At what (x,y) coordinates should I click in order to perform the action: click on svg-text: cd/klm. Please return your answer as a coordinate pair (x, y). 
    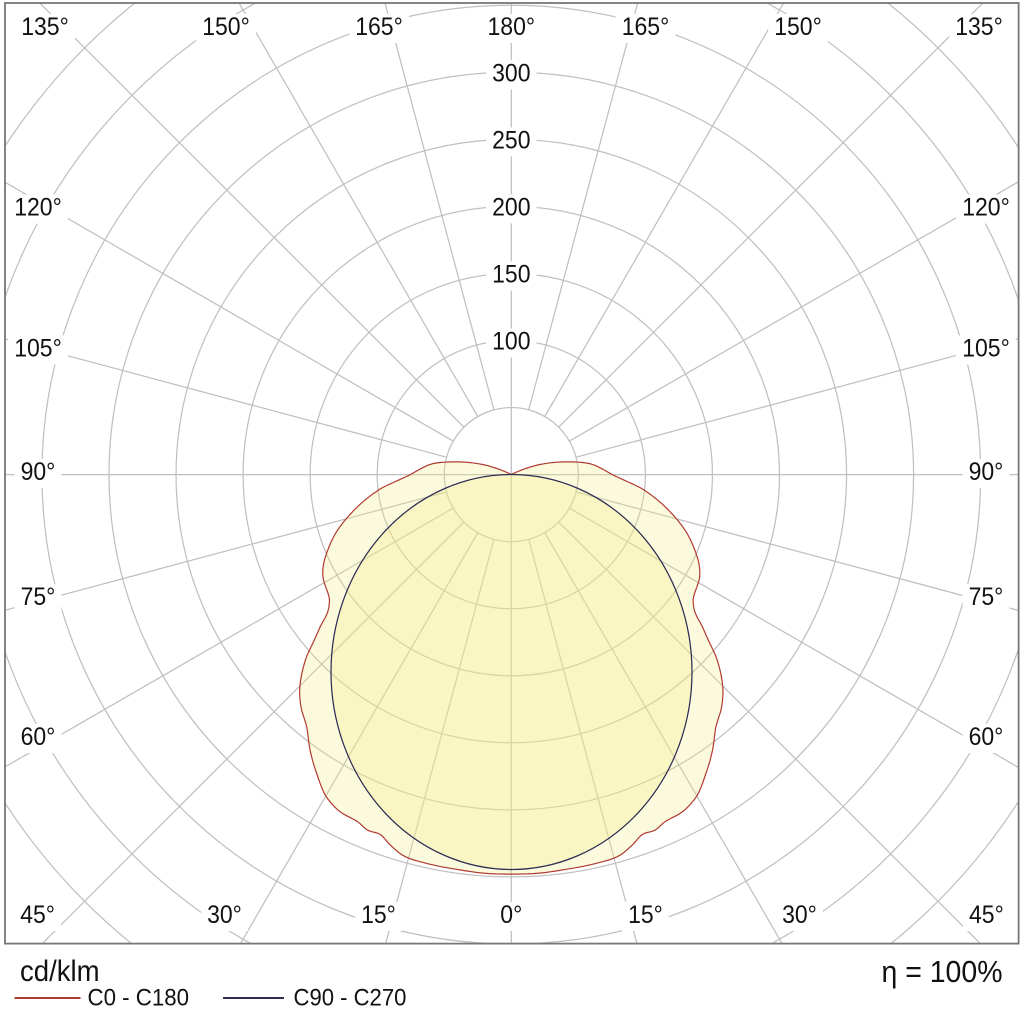
    Looking at the image, I should click on (60, 971).